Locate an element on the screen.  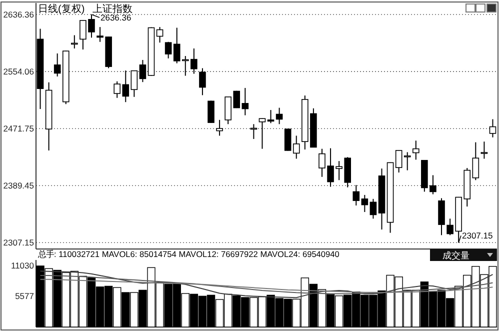
y-tick-label: 2636.36 is located at coordinates (18, 14).